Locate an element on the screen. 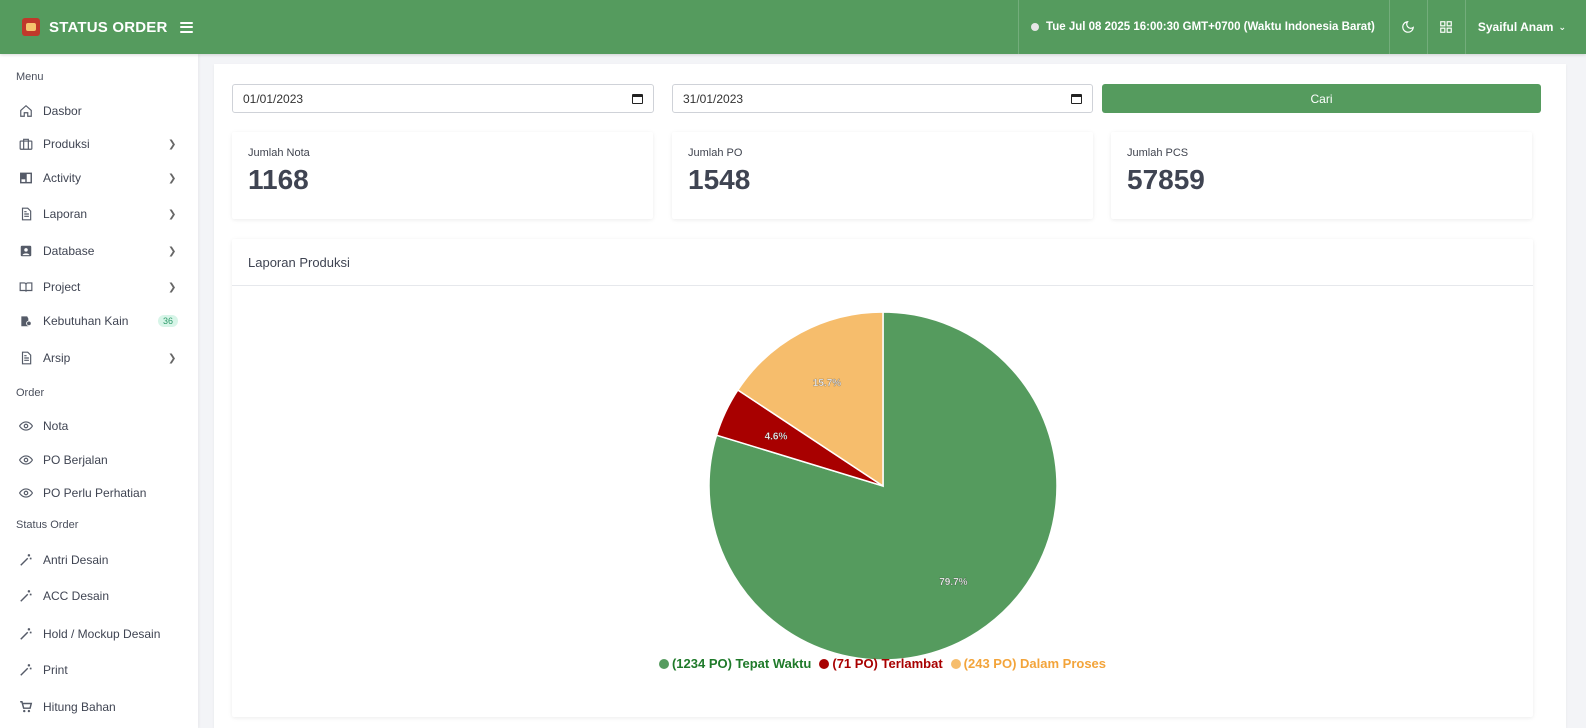 This screenshot has height=728, width=1586. stat-label: Jumlah PO is located at coordinates (715, 153).